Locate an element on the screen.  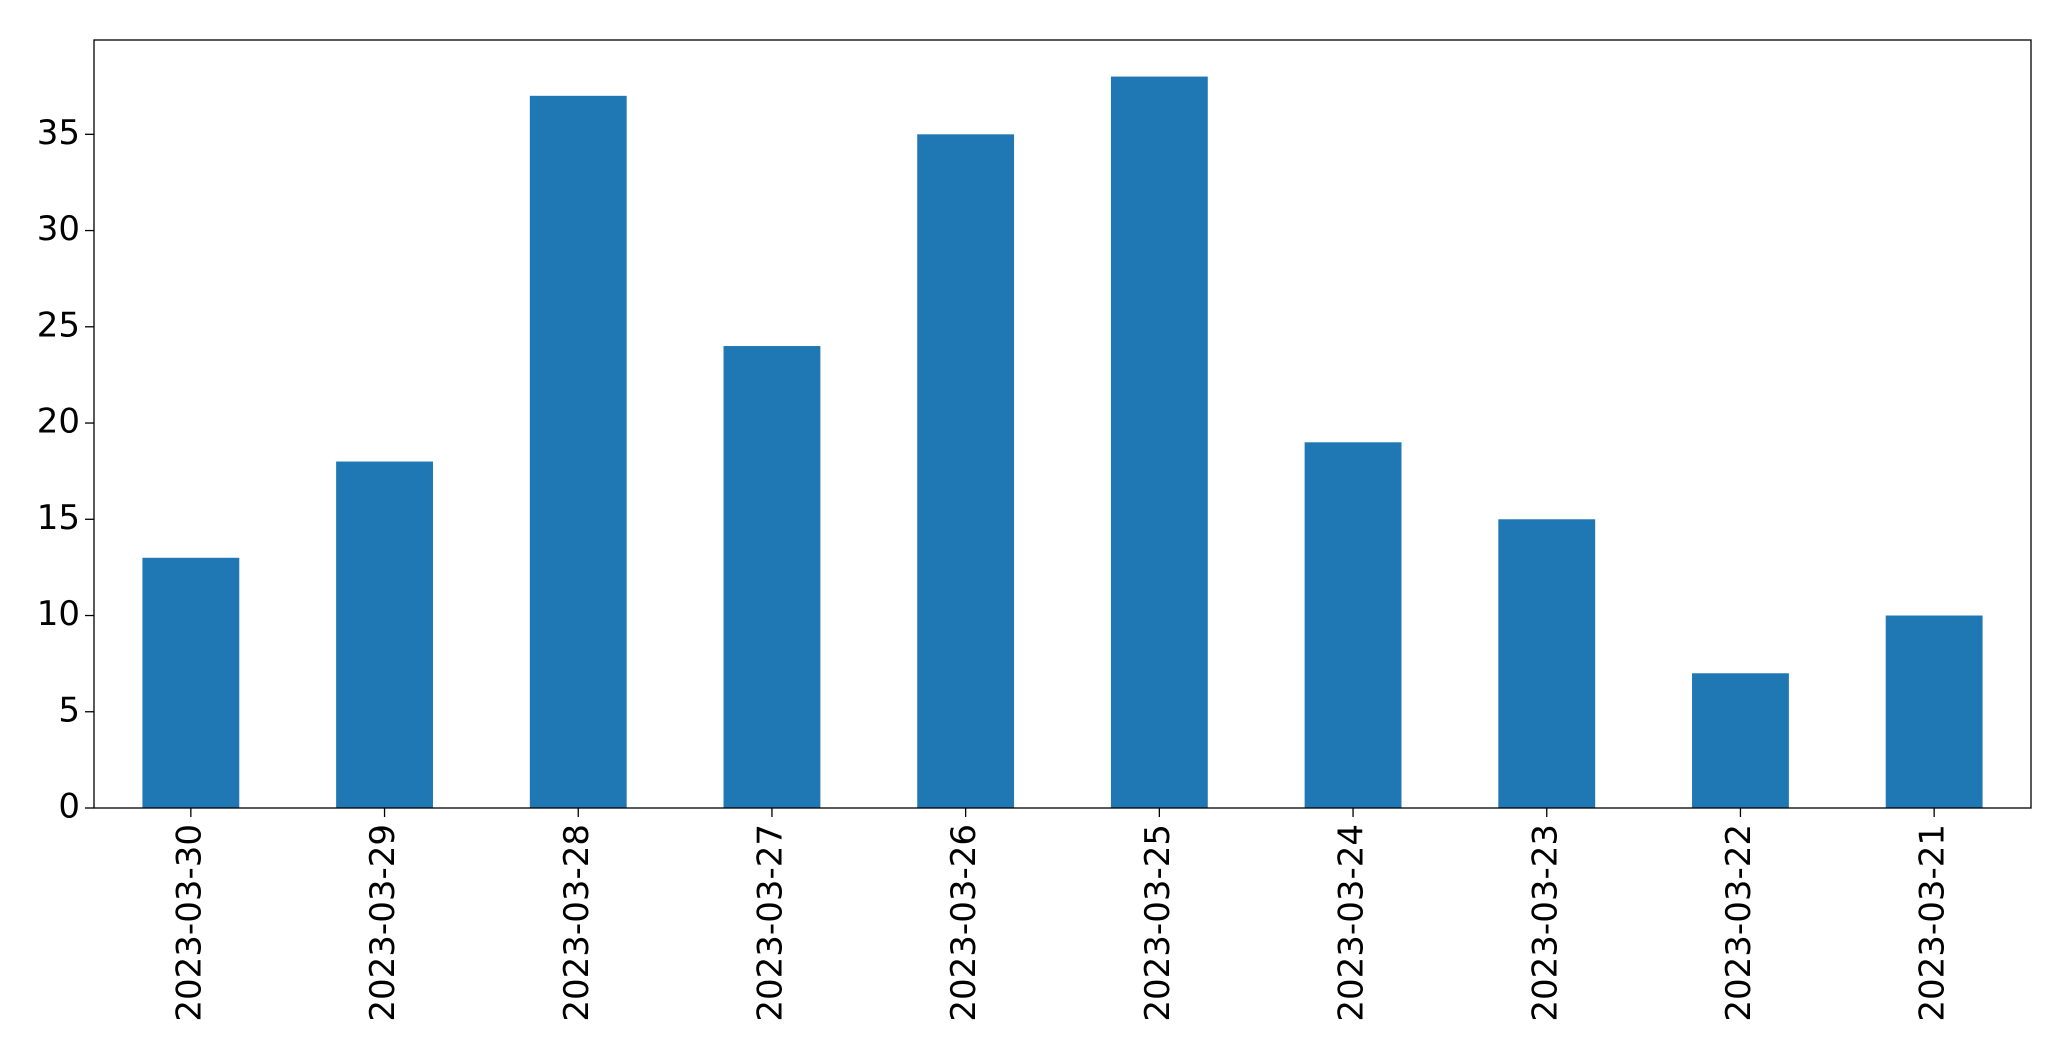
x-tick-label: 2023-03-29 is located at coordinates (383, 923).